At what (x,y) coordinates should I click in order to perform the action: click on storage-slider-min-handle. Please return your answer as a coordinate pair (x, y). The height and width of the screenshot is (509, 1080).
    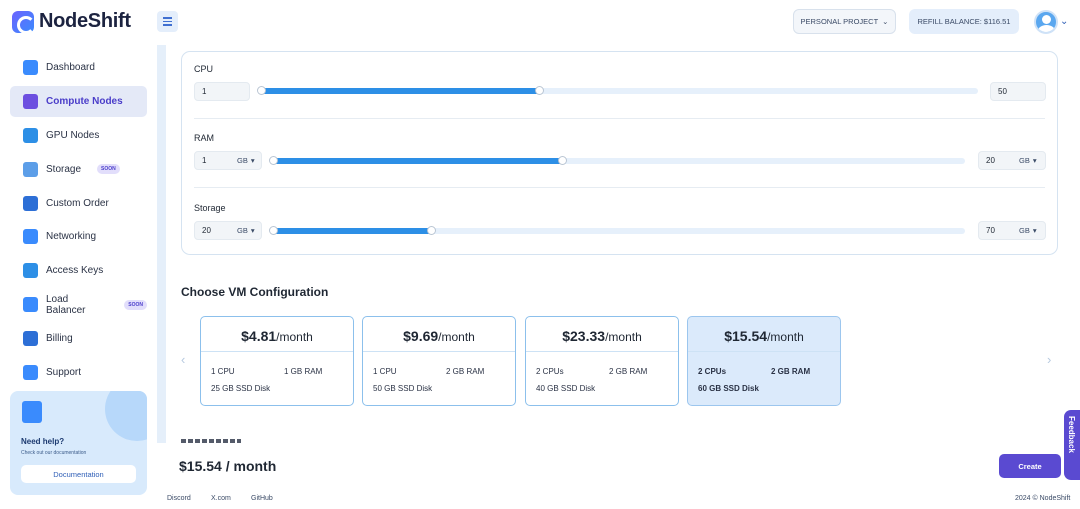
    Looking at the image, I should click on (273, 230).